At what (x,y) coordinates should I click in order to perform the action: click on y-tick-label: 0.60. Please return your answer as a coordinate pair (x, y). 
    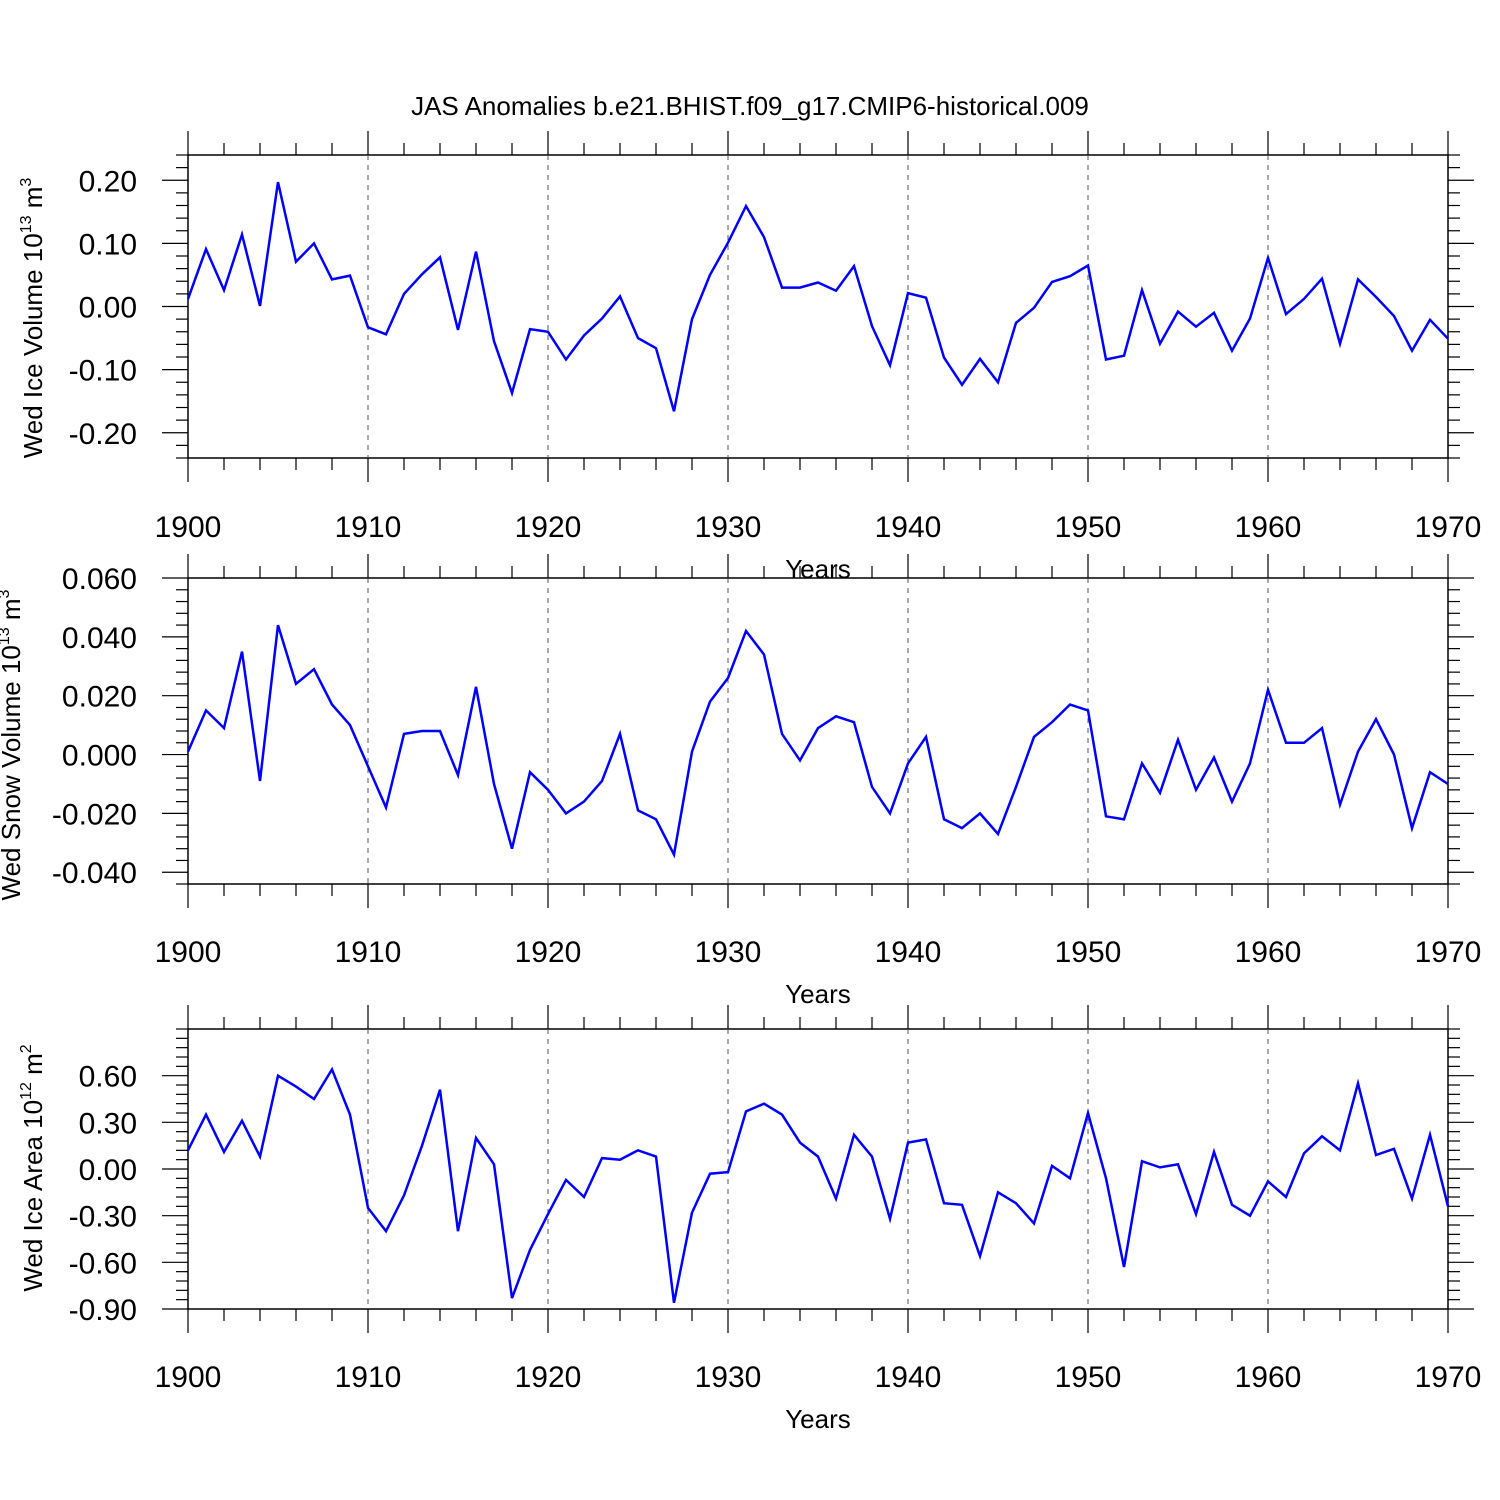
    Looking at the image, I should click on (108, 1077).